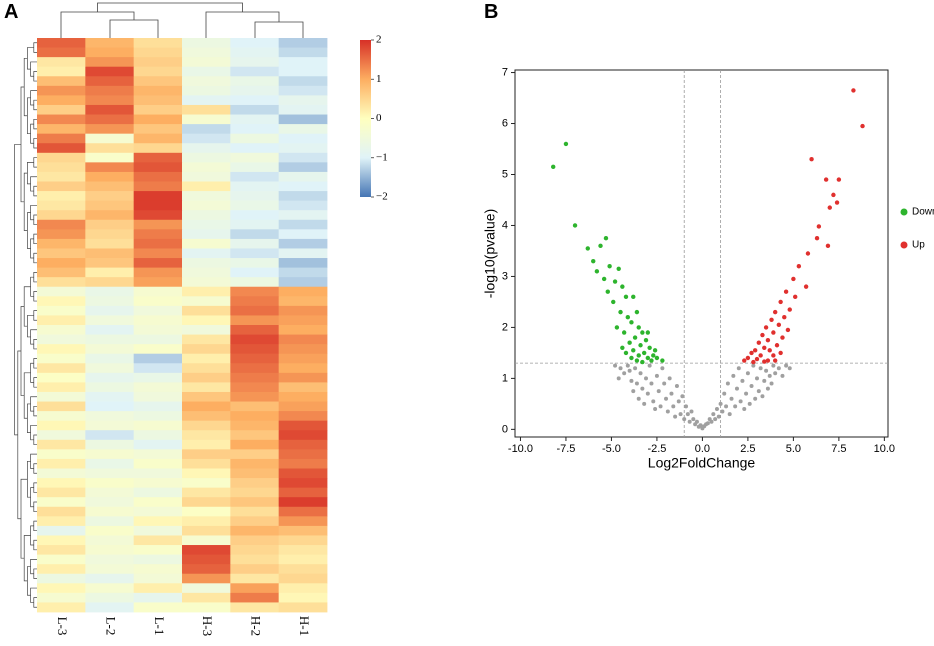 This screenshot has width=934, height=646. Describe the element at coordinates (382, 197) in the screenshot. I see `colorbar-tick-label: −2` at that location.